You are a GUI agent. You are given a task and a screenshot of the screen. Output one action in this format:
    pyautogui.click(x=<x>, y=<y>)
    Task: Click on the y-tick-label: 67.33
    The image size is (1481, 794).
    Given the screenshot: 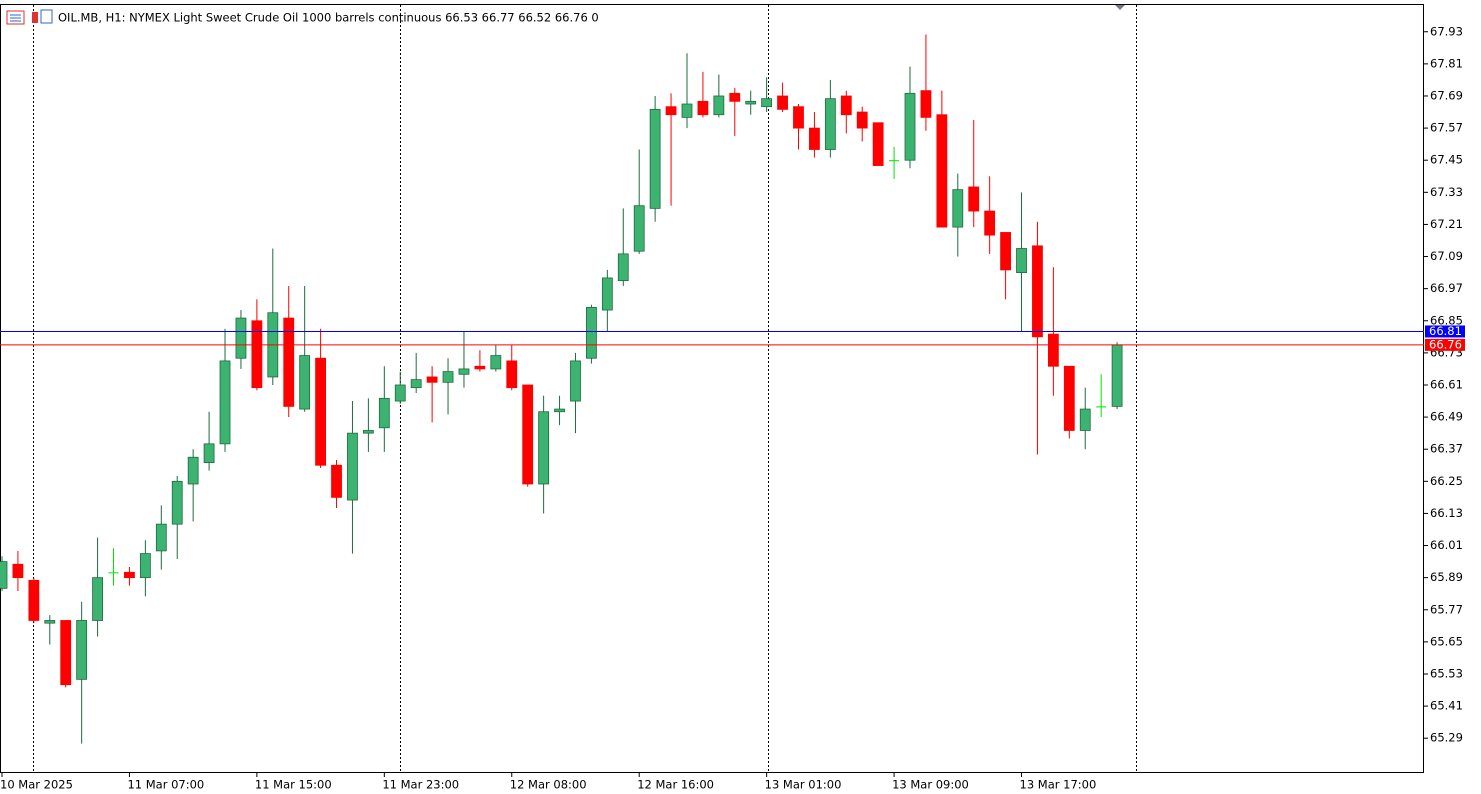 What is the action you would take?
    pyautogui.click(x=1446, y=192)
    